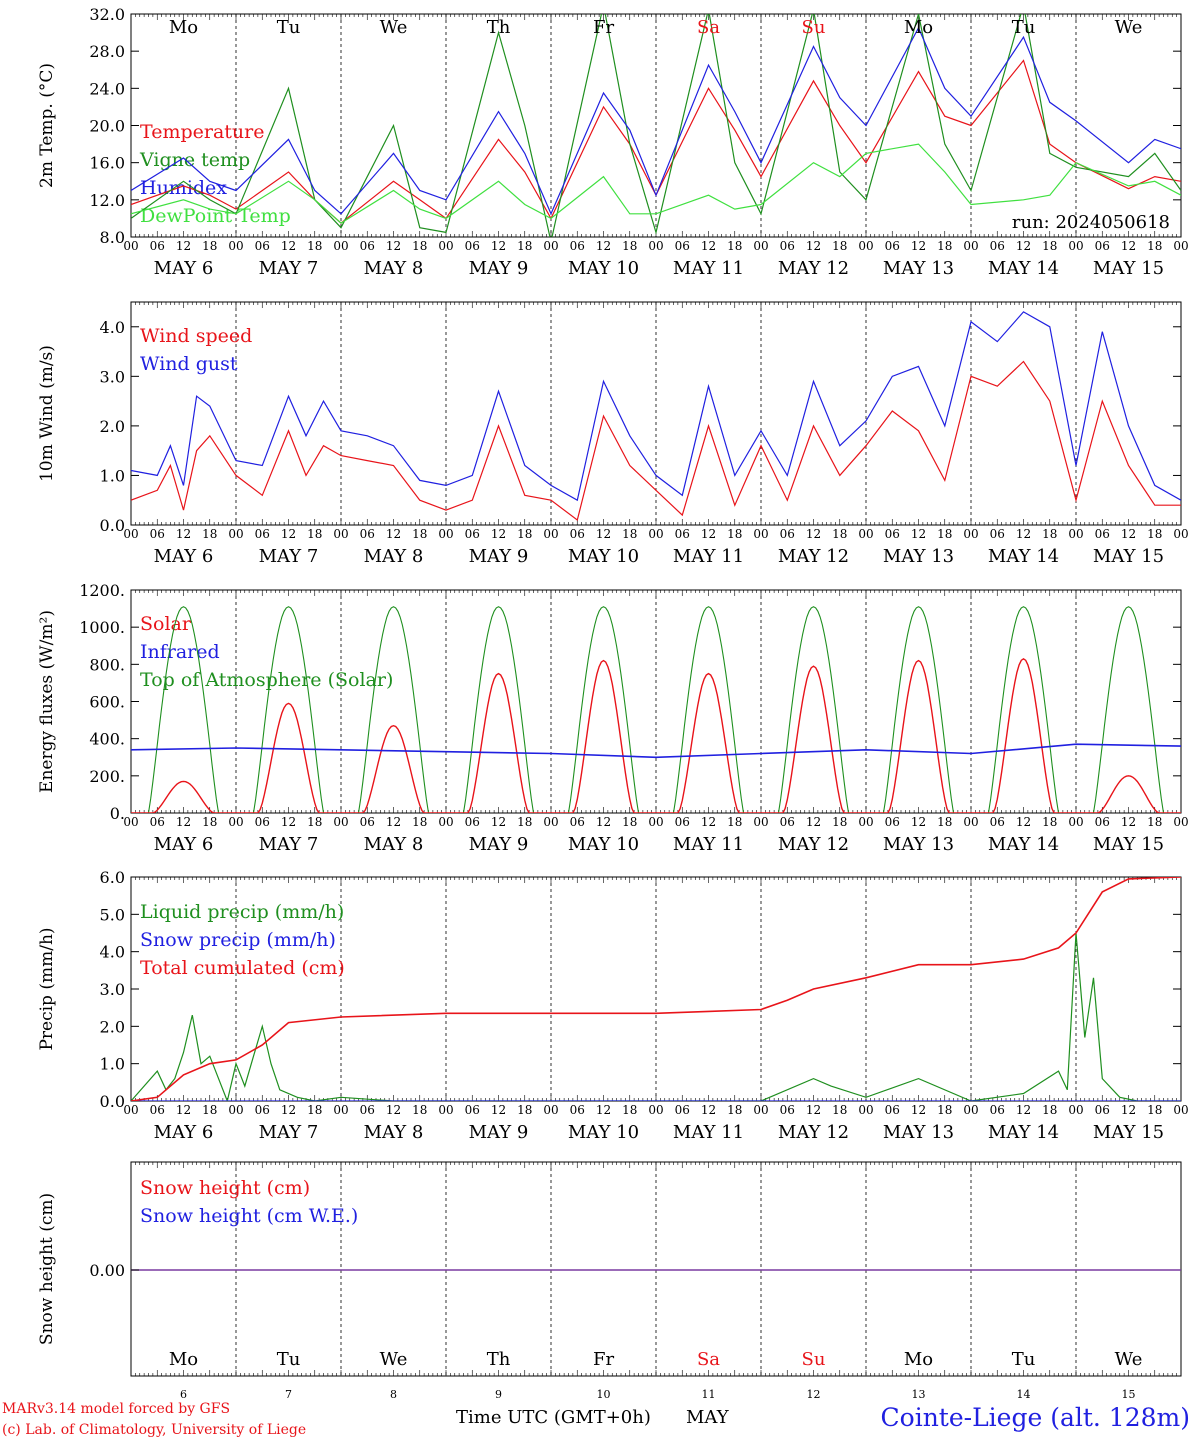 The height and width of the screenshot is (1440, 1194). What do you see at coordinates (215, 216) in the screenshot?
I see `legend-dewpoint-temp: DewPoint Temp` at bounding box center [215, 216].